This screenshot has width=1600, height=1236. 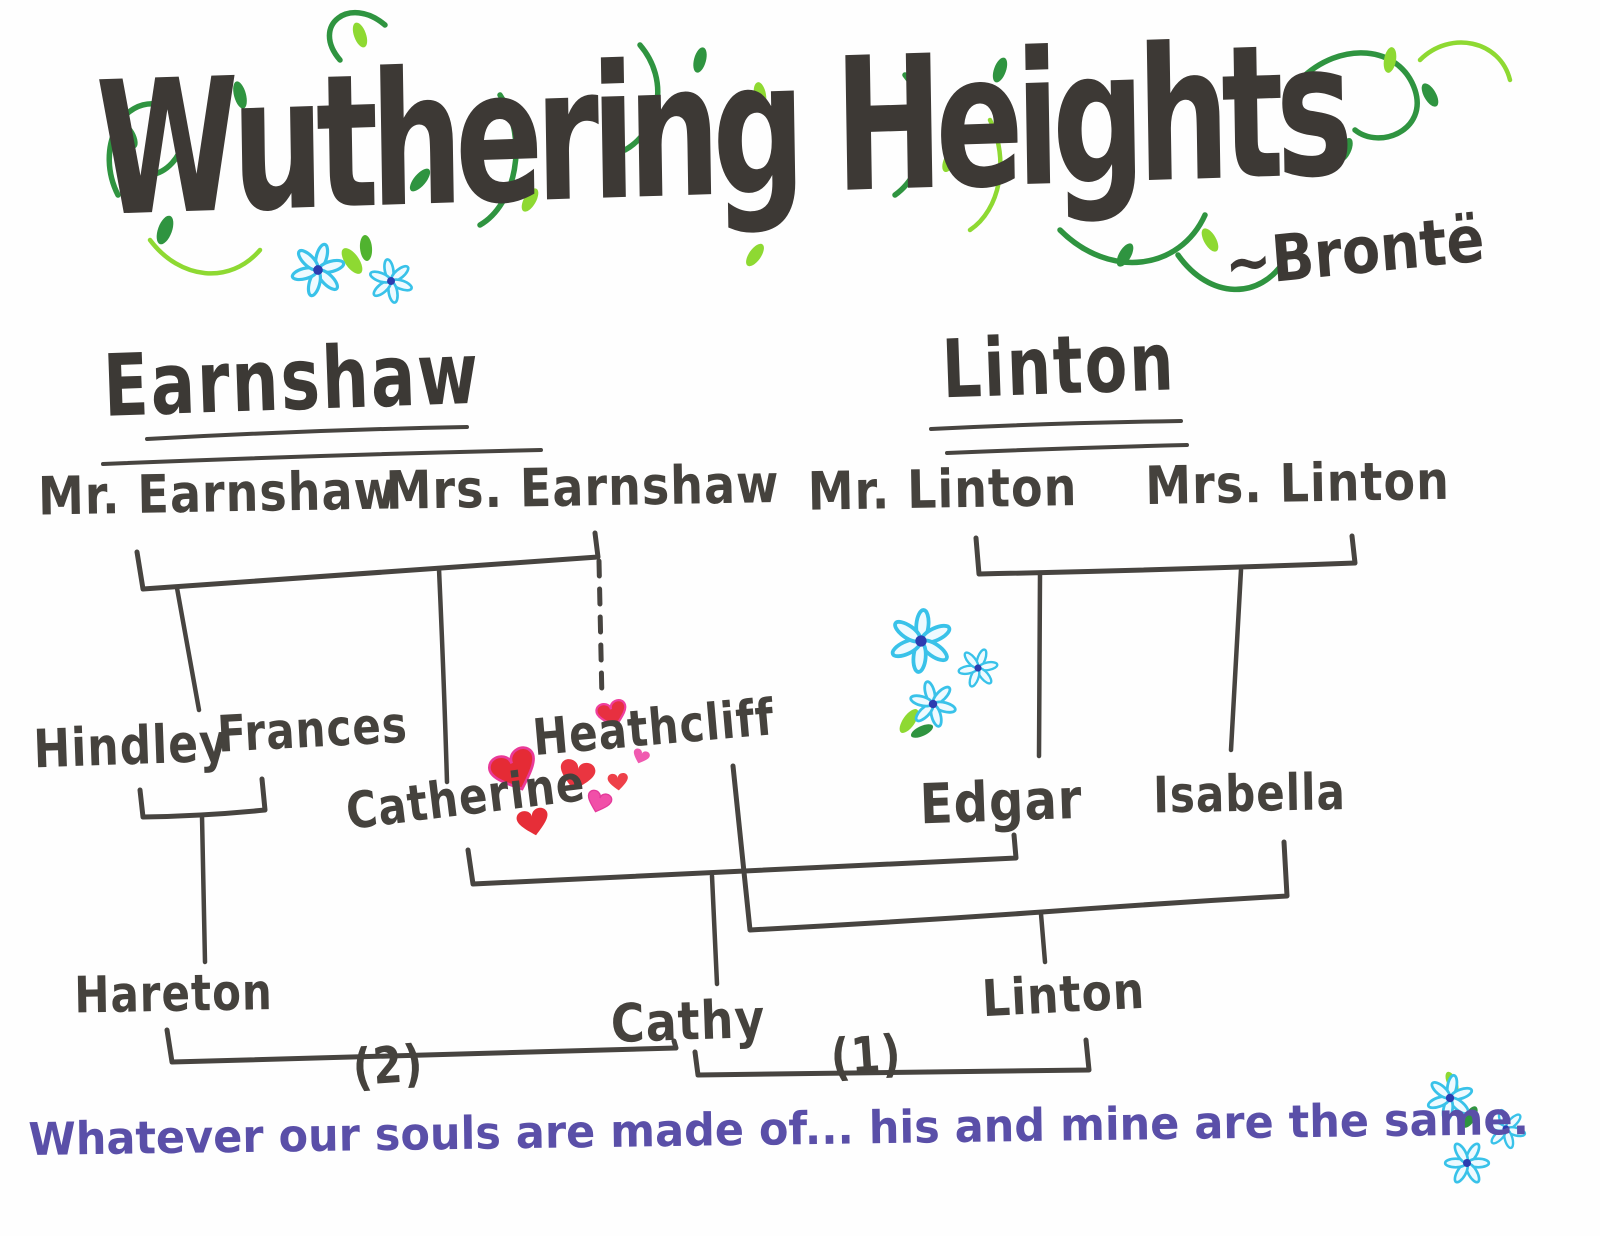 I want to click on linton-child-drop-line, so click(x=1043, y=938).